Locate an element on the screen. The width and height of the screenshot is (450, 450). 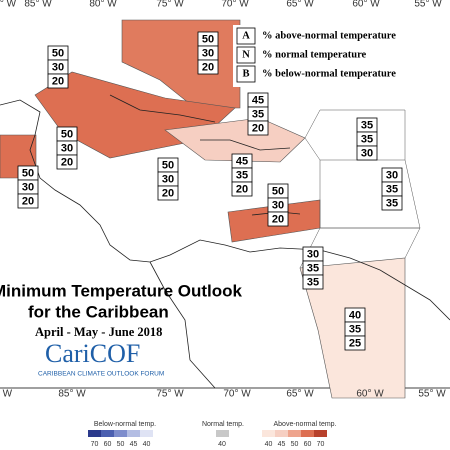
legend-key: A is located at coordinates (246, 35).